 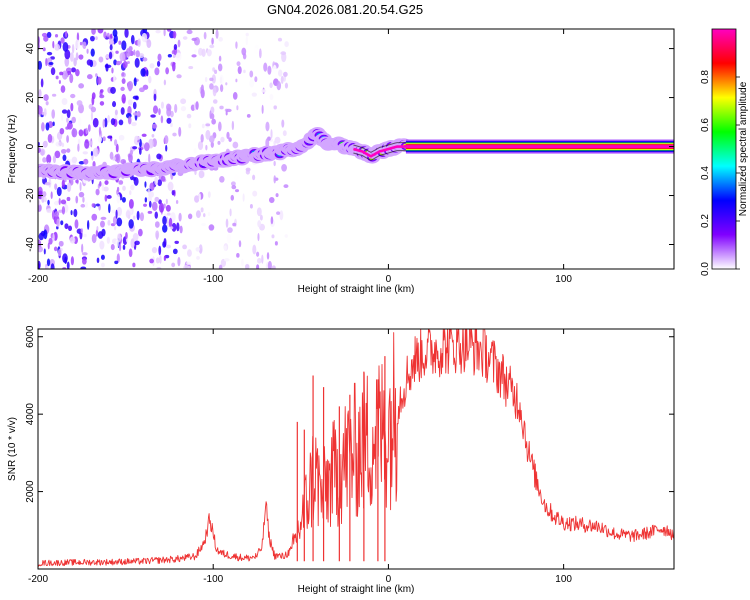 I want to click on spectrogram-y-tick-label: -20, so click(x=30, y=195).